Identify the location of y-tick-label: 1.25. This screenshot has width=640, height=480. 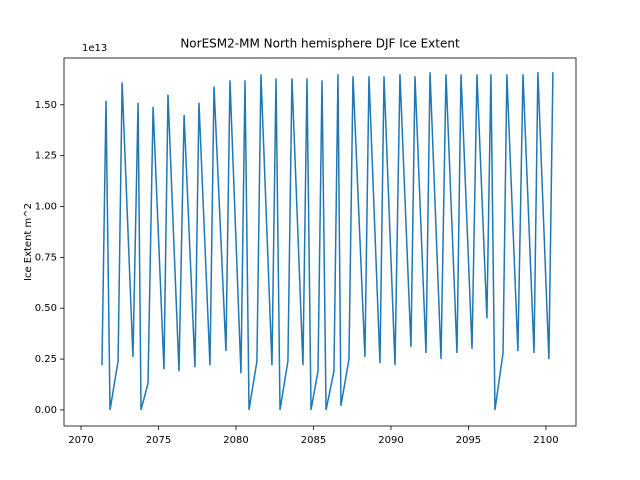
(46, 156).